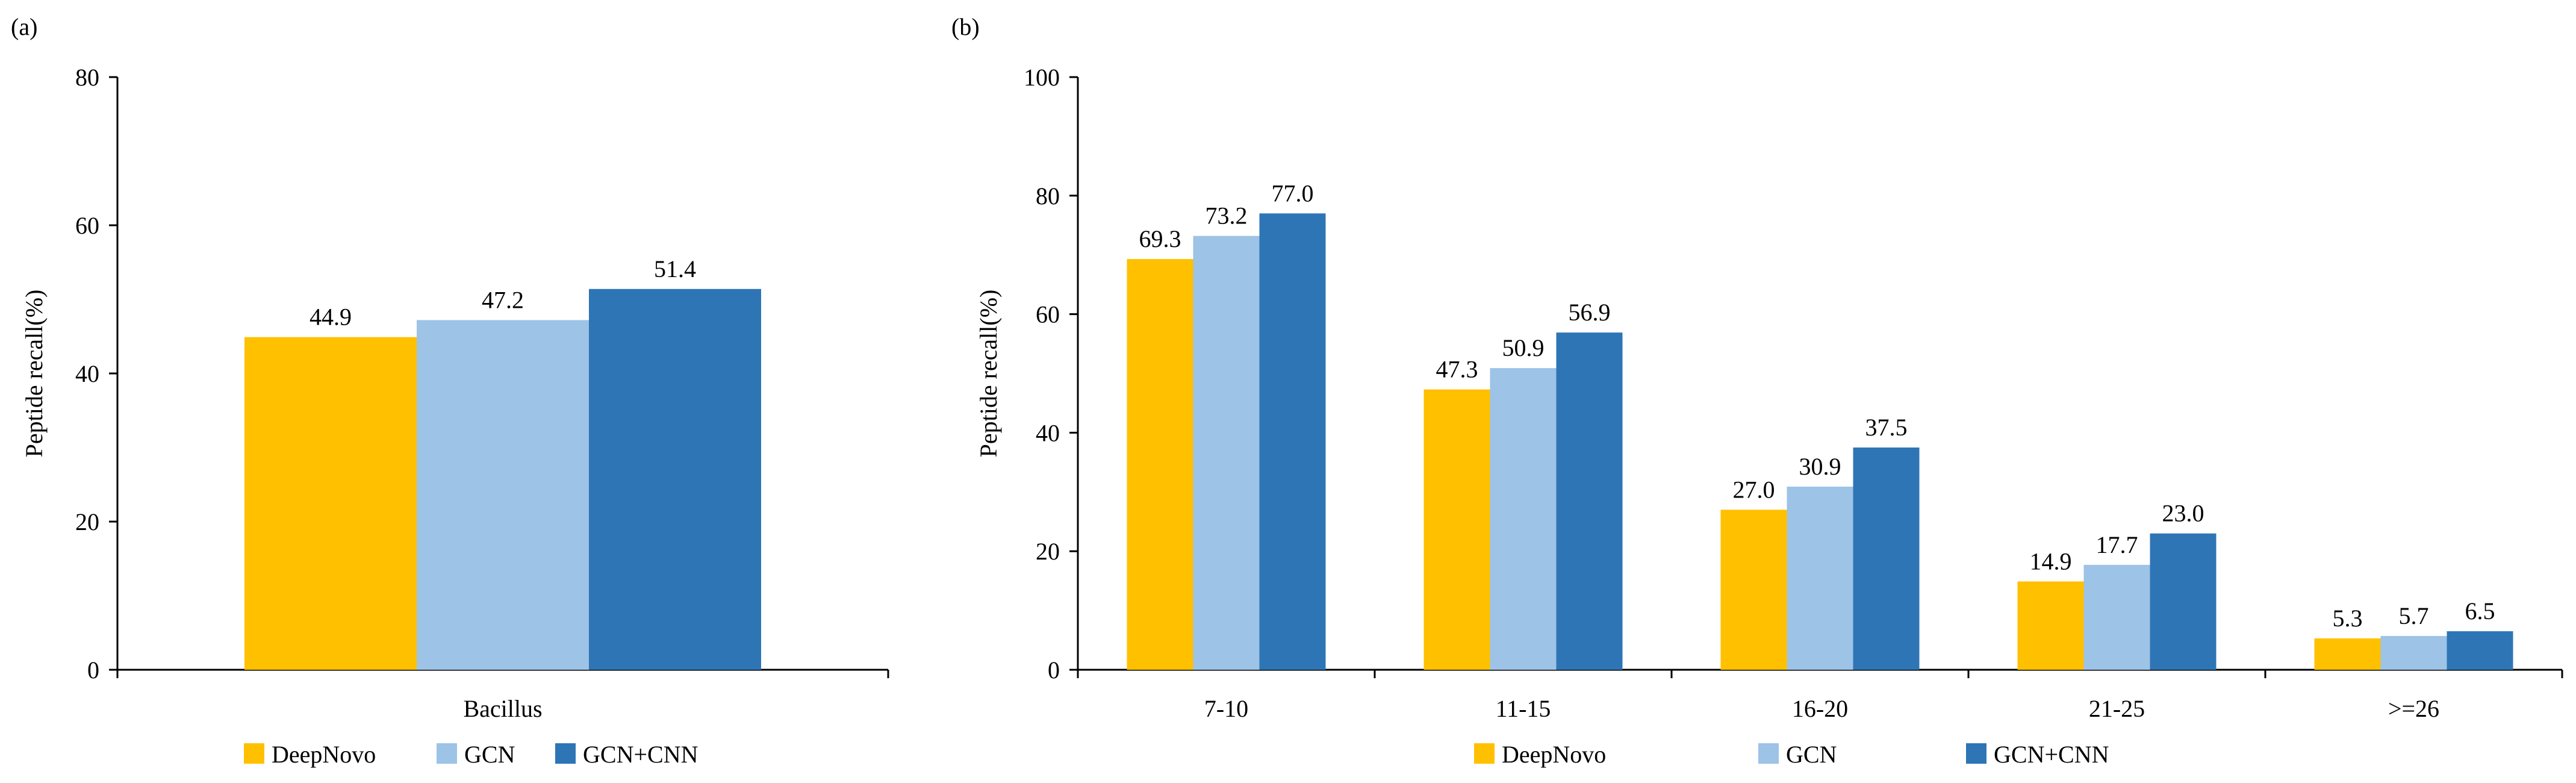  What do you see at coordinates (1523, 708) in the screenshot?
I see `x-tick-label: 11-15` at bounding box center [1523, 708].